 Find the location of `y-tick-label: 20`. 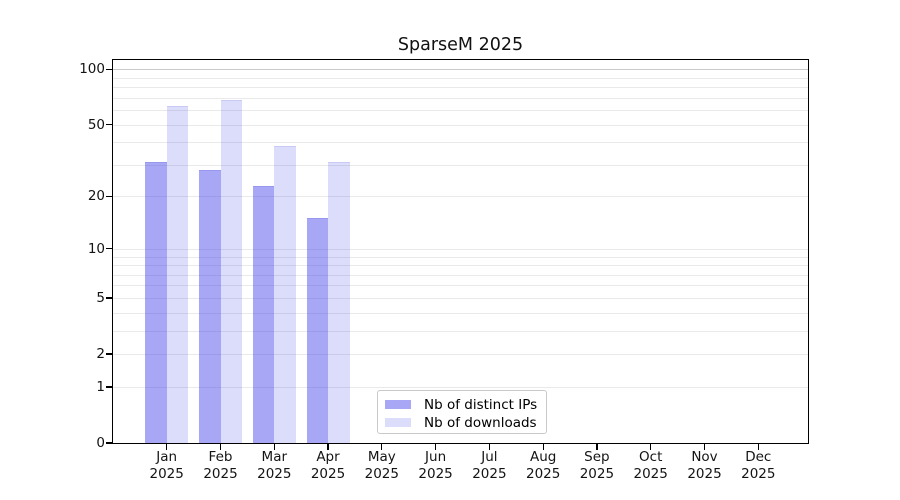

y-tick-label: 20 is located at coordinates (96, 196).